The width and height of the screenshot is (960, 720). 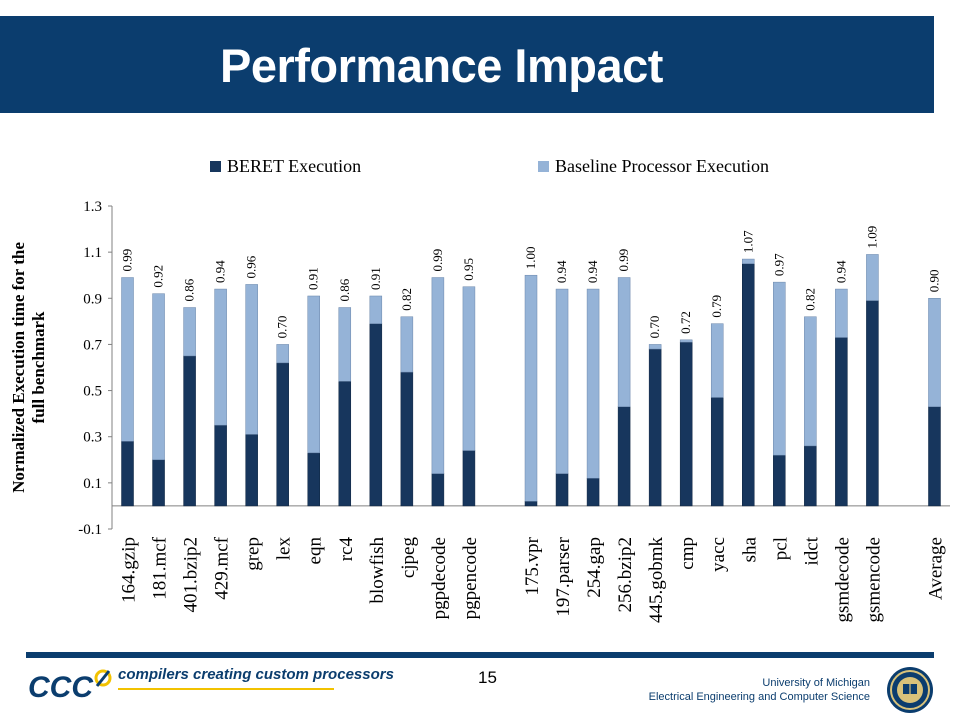 What do you see at coordinates (251, 266) in the screenshot?
I see `bar-total-label: 0.96` at bounding box center [251, 266].